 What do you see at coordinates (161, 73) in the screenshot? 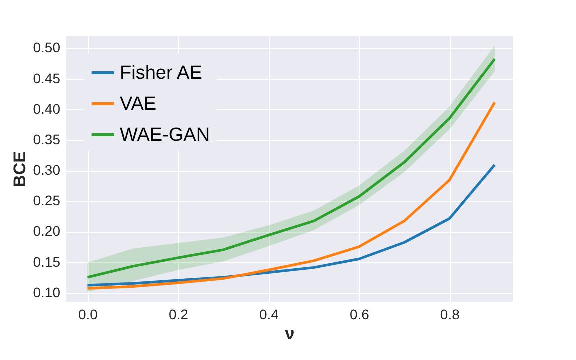
I see `legend-label: Fisher AE` at bounding box center [161, 73].